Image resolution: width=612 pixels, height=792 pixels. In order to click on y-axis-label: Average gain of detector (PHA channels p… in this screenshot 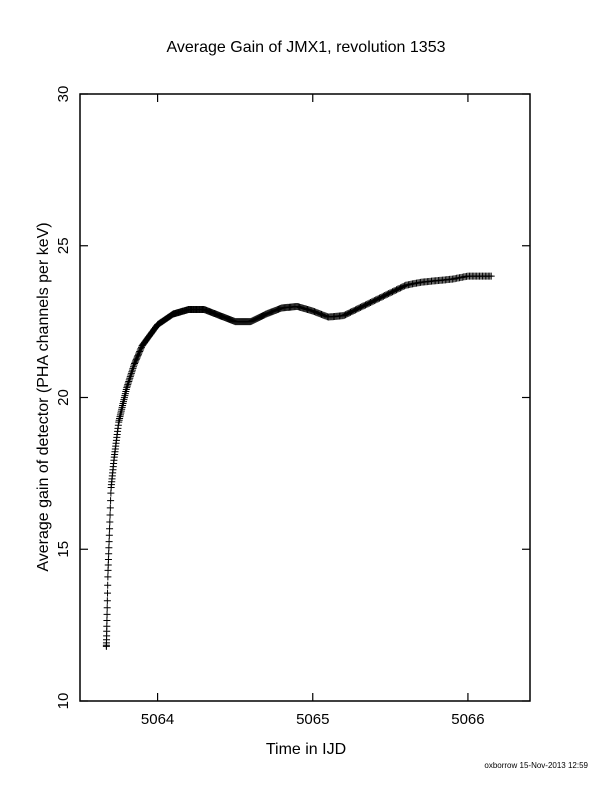, I will do `click(43, 396)`.